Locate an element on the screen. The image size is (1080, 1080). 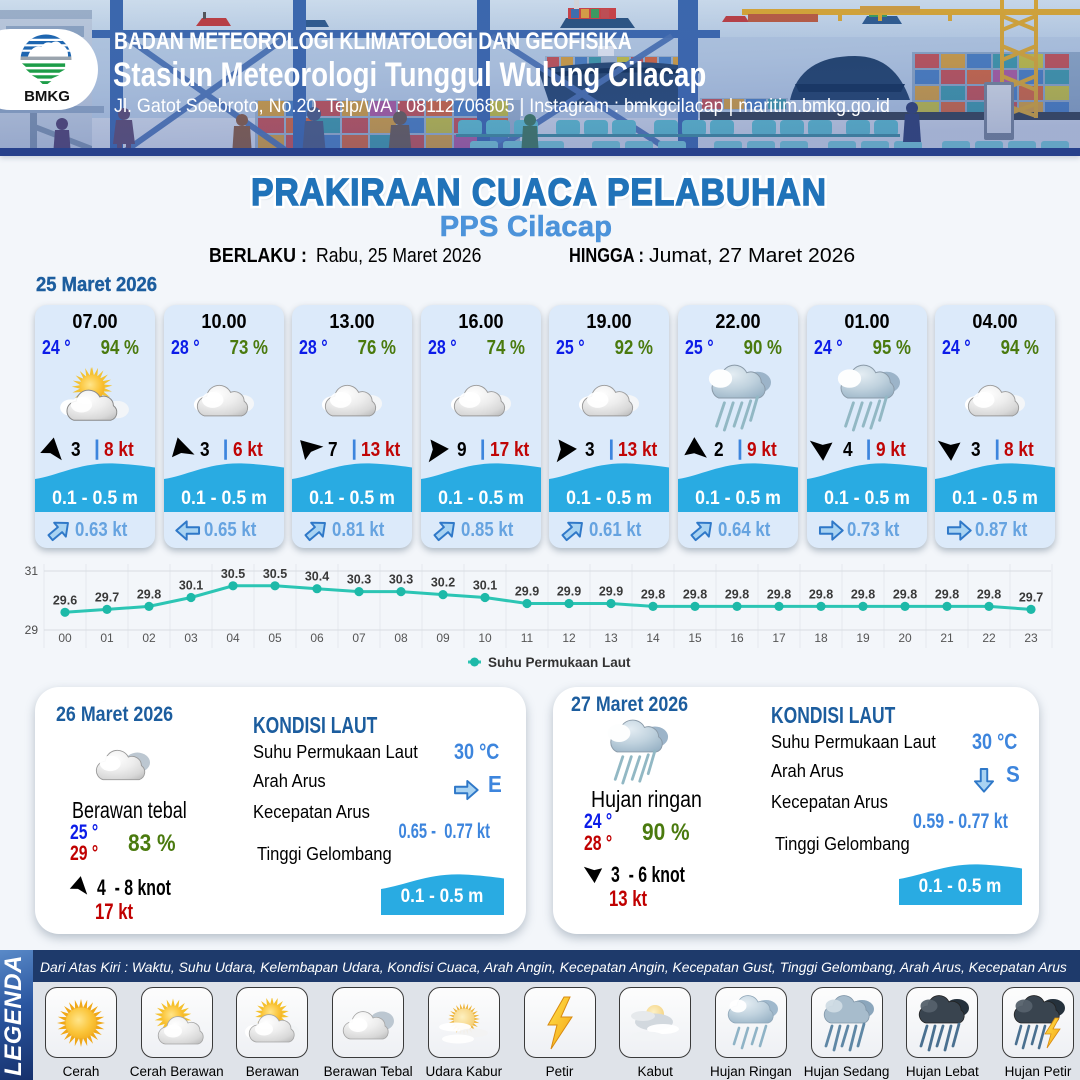
svg-text: 13 is located at coordinates (611, 638).